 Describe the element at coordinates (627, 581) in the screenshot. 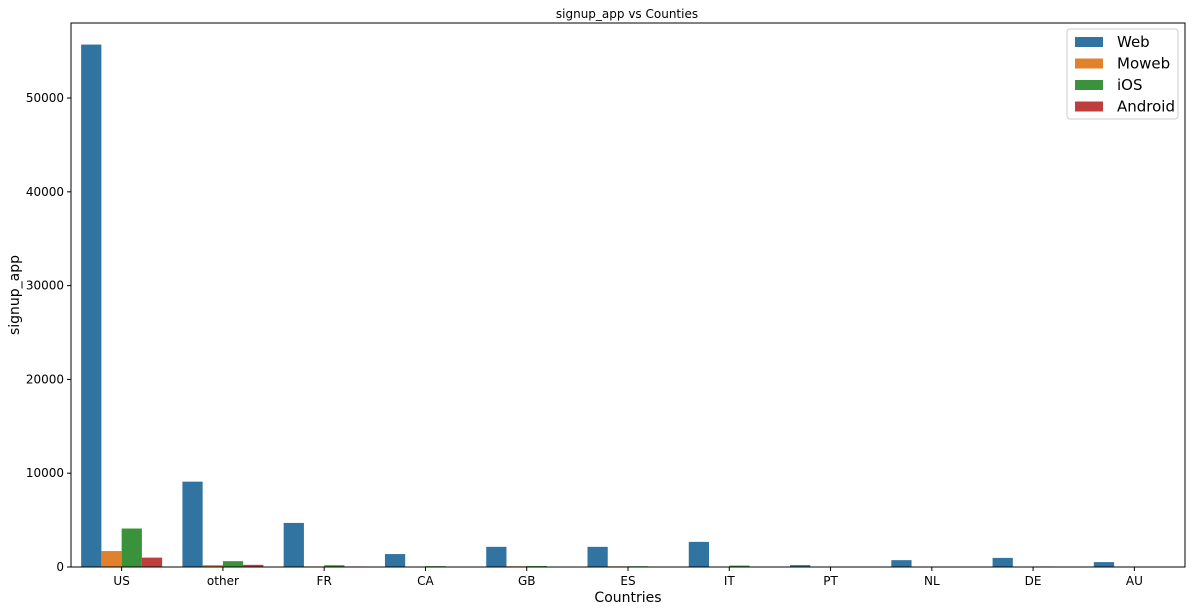

I see `x-tick-label-es: ES` at that location.